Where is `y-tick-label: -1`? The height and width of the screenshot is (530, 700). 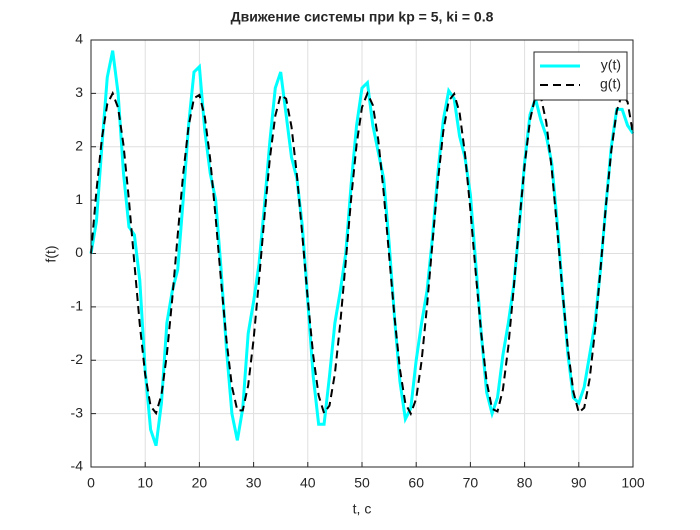
y-tick-label: -1 is located at coordinates (77, 306).